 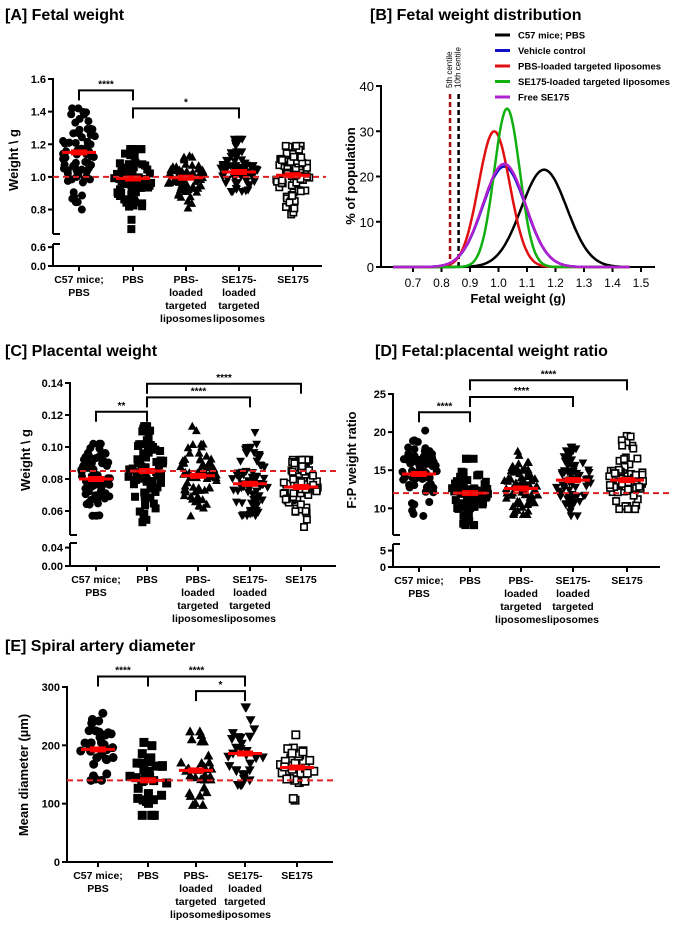 What do you see at coordinates (521, 594) in the screenshot?
I see `category-label: loaded` at bounding box center [521, 594].